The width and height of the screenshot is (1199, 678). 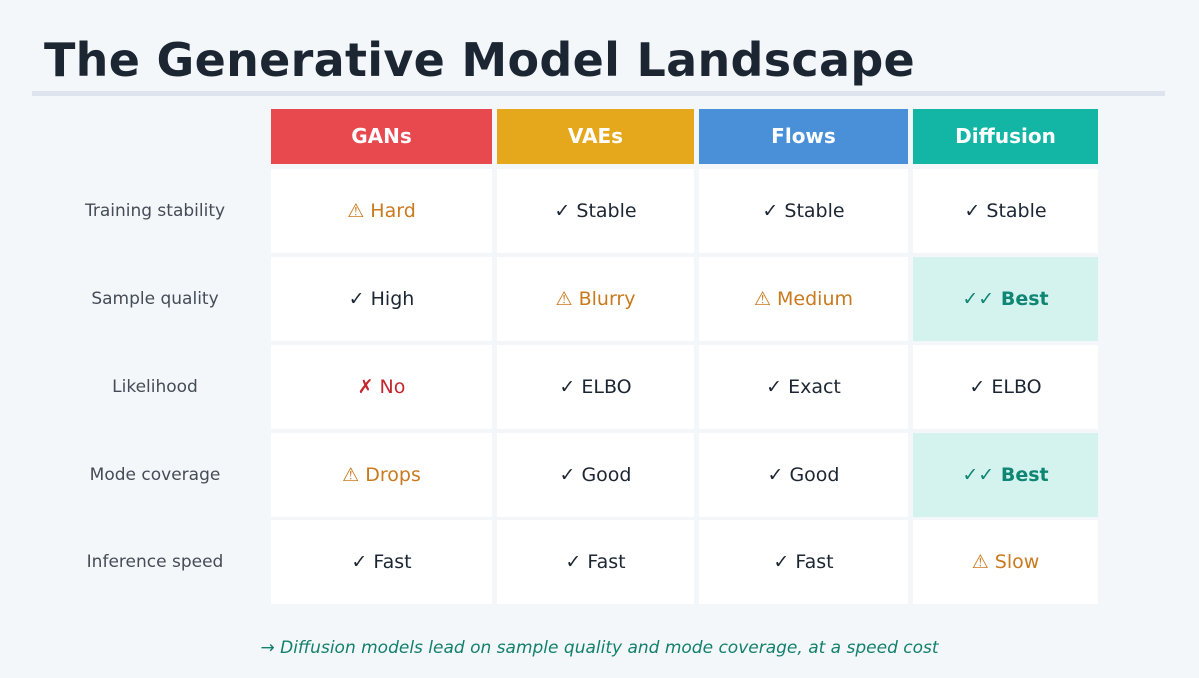 I want to click on table-cell: ⚠ Hard, so click(x=381, y=211).